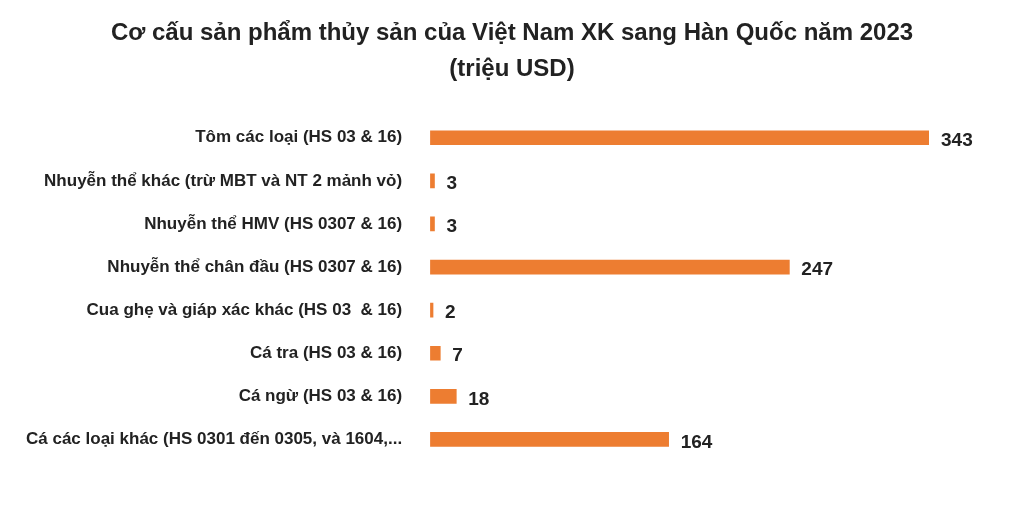  What do you see at coordinates (244, 309) in the screenshot?
I see `y-tick-label: Cua ghẹ và giáp xác khác (HS 03 & 16)` at bounding box center [244, 309].